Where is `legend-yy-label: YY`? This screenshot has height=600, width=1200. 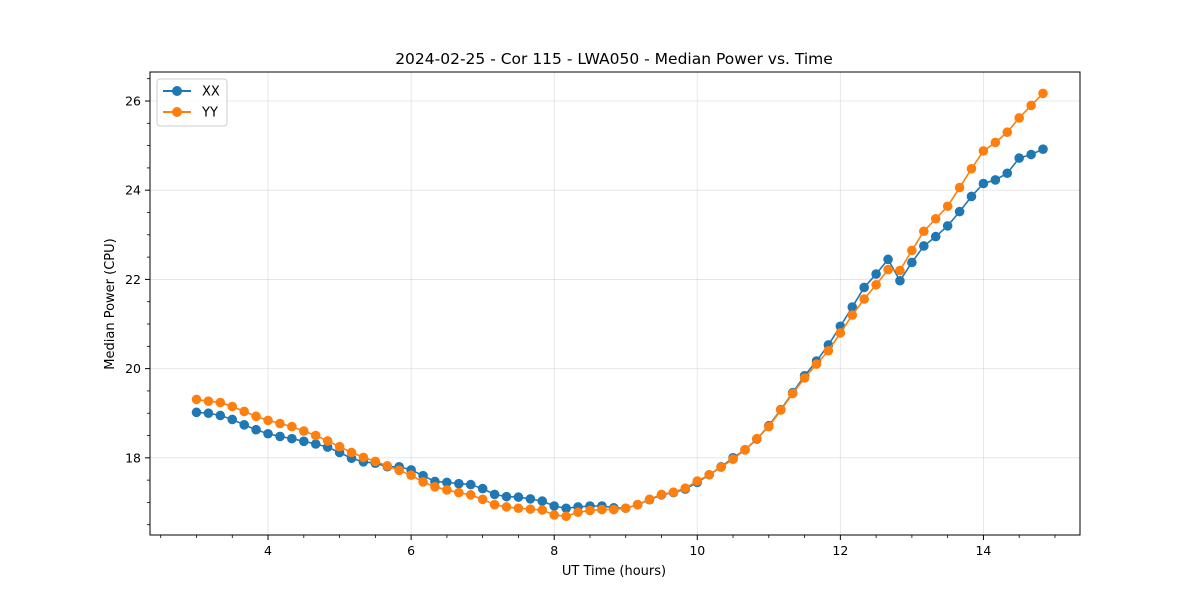
legend-yy-label: YY is located at coordinates (209, 113).